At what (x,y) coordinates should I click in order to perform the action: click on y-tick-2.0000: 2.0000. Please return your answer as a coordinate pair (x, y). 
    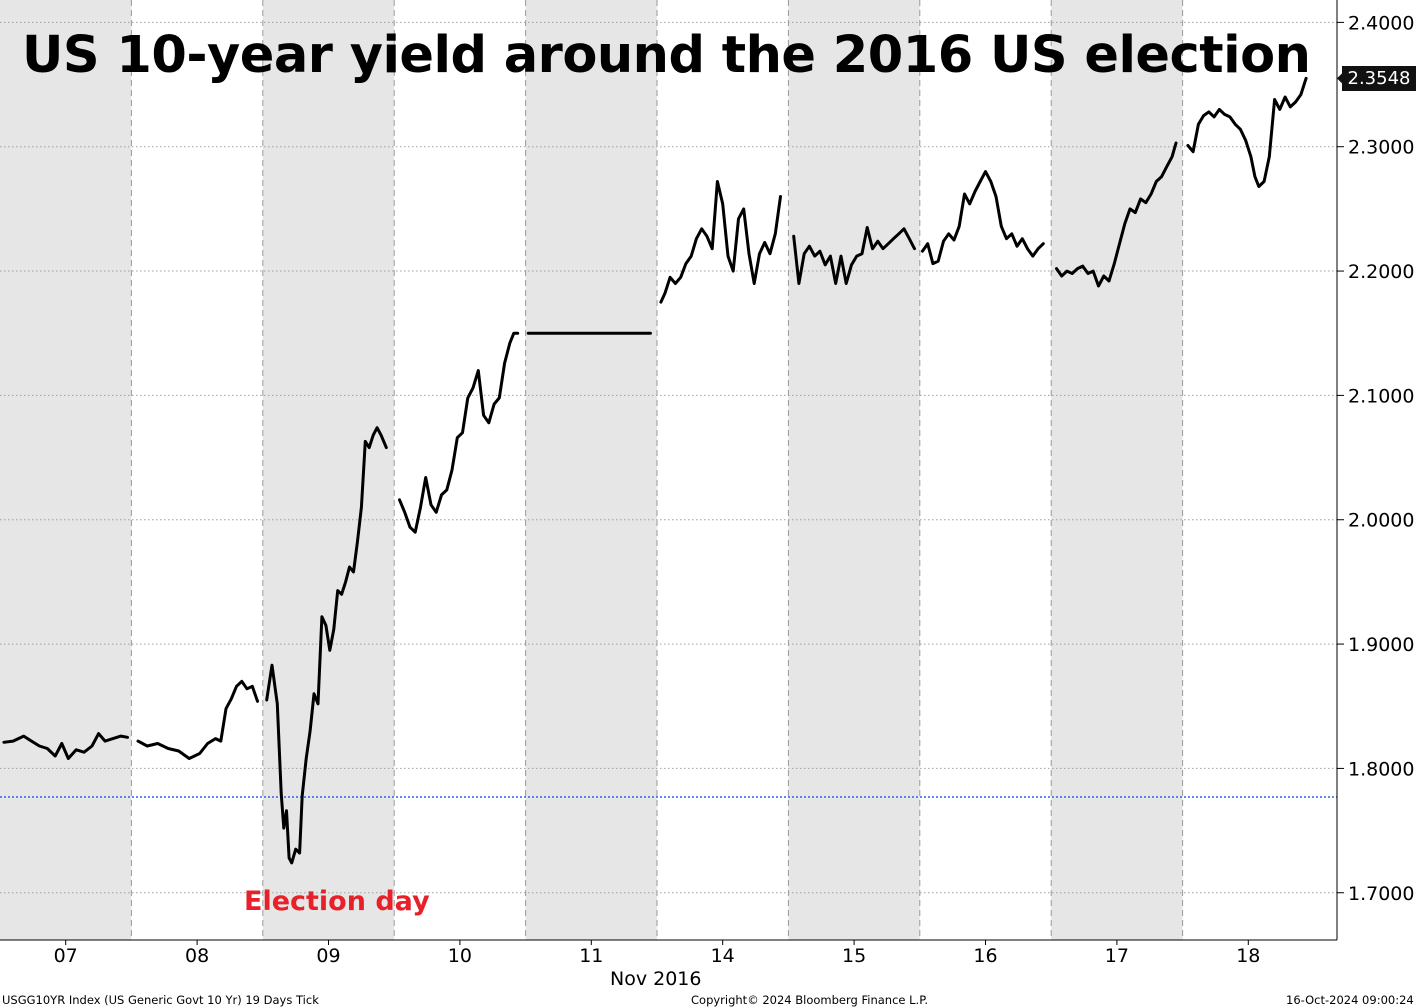
    Looking at the image, I should click on (1381, 521).